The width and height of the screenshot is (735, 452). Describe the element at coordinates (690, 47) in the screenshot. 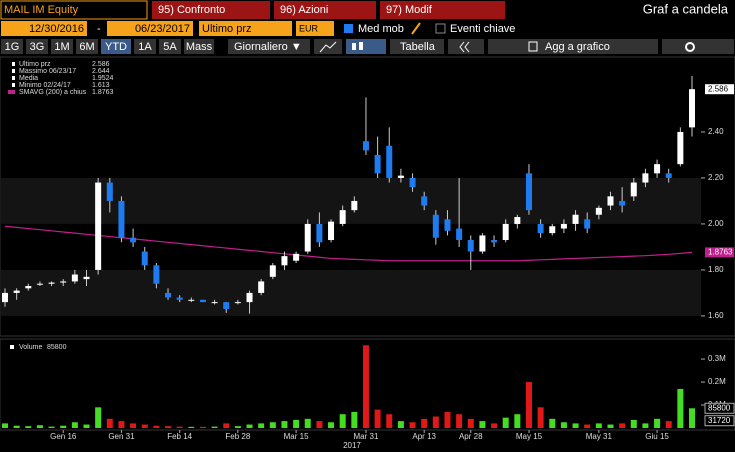

I see `gear-icon` at that location.